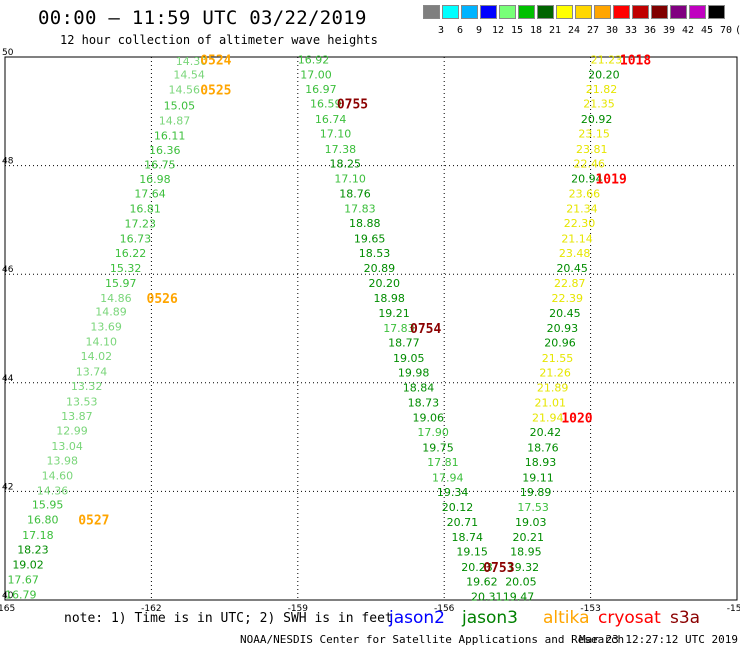 The height and width of the screenshot is (650, 740). I want to click on swh-value: 21.23, so click(607, 60).